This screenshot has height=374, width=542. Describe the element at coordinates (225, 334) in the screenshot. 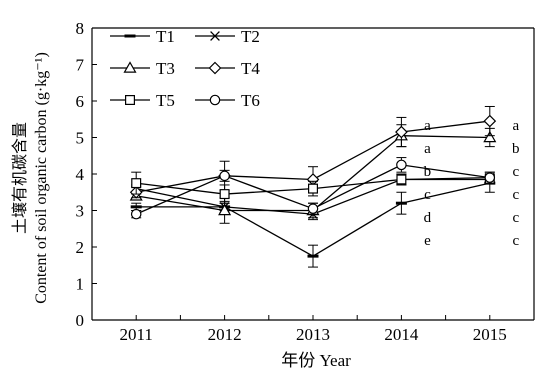

I see `x-tick-label: 2012` at that location.